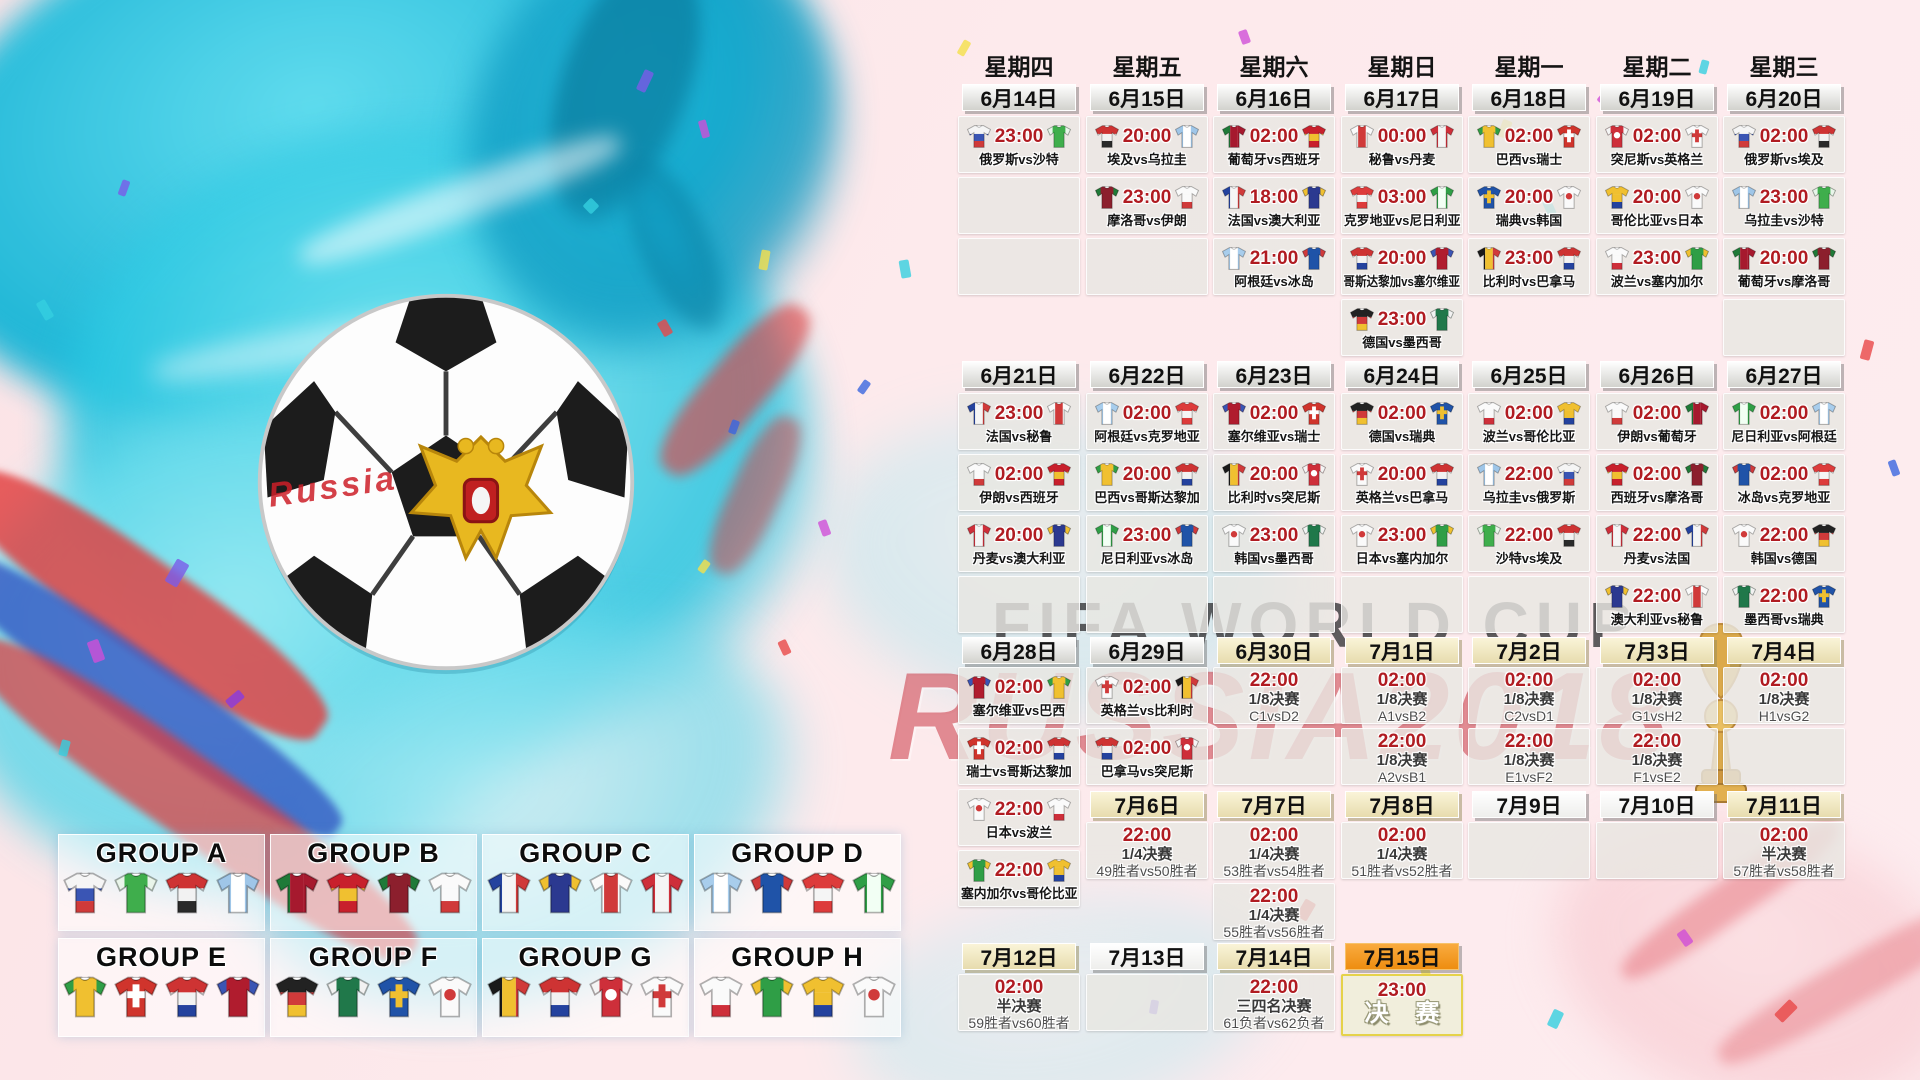  Describe the element at coordinates (1657, 497) in the screenshot. I see `match-teams: 西班牙vs摩洛哥` at that location.